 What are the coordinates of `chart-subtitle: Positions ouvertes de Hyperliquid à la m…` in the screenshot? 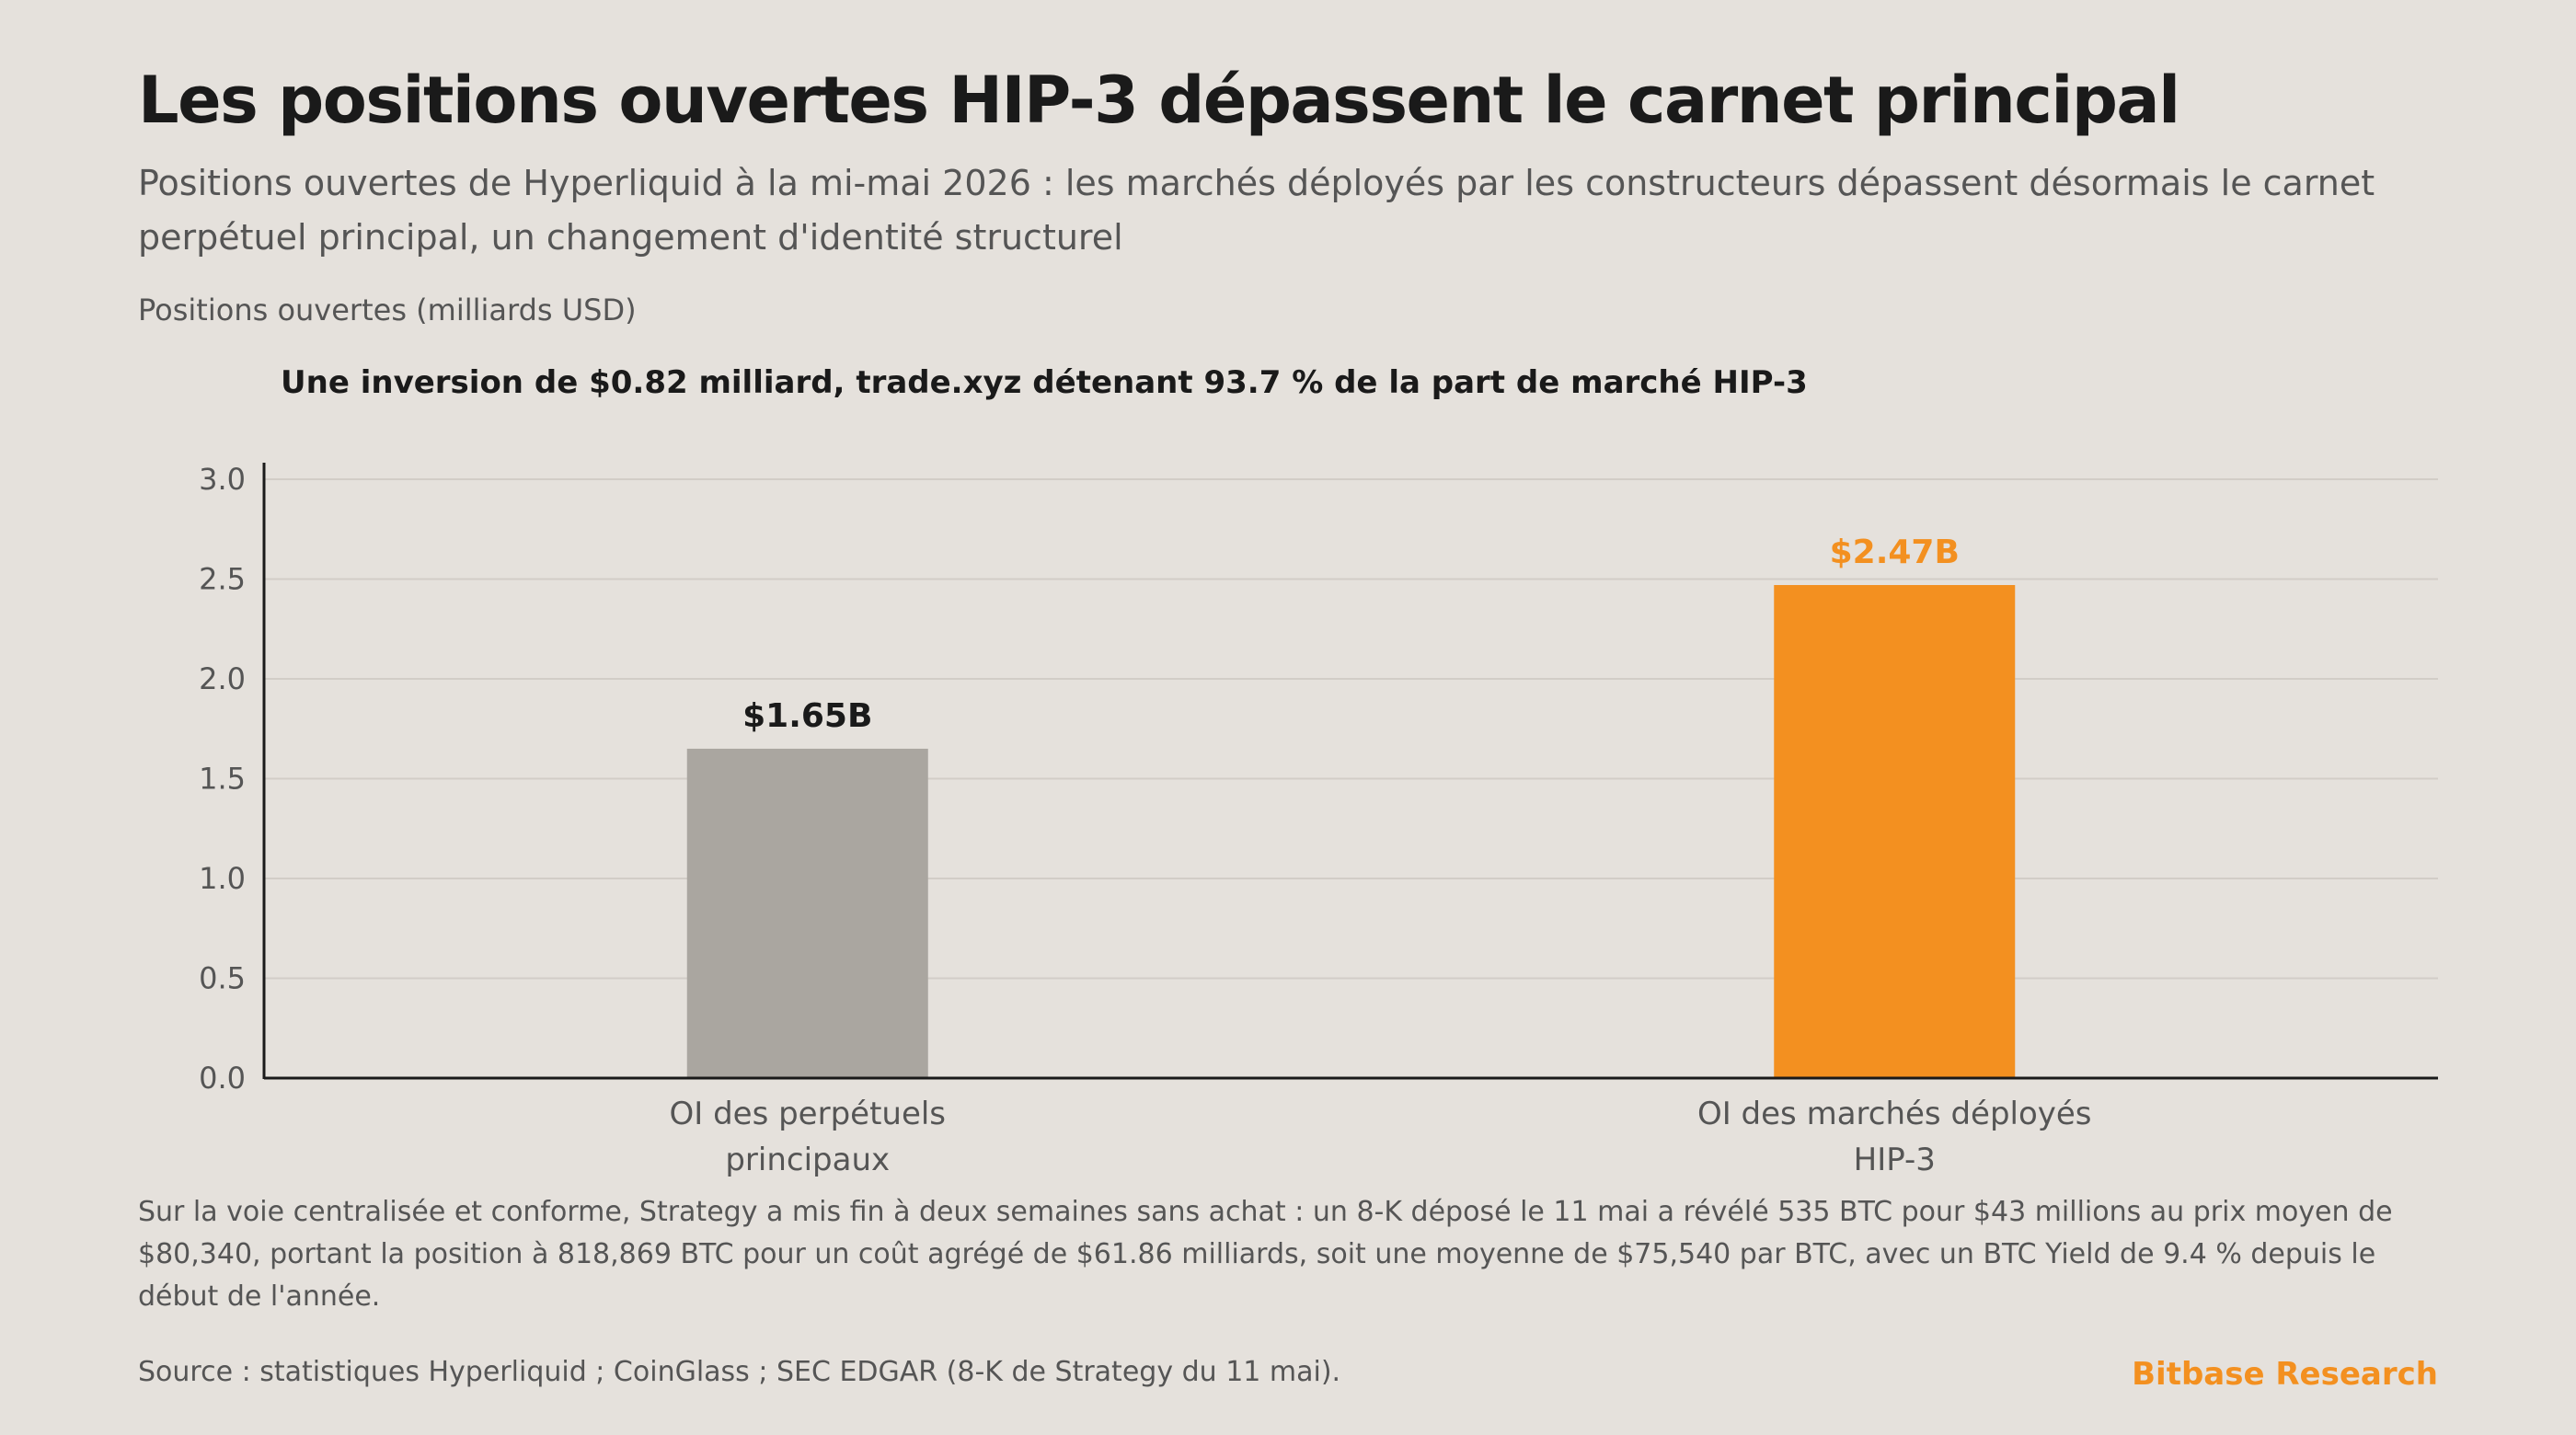 It's located at (1256, 210).